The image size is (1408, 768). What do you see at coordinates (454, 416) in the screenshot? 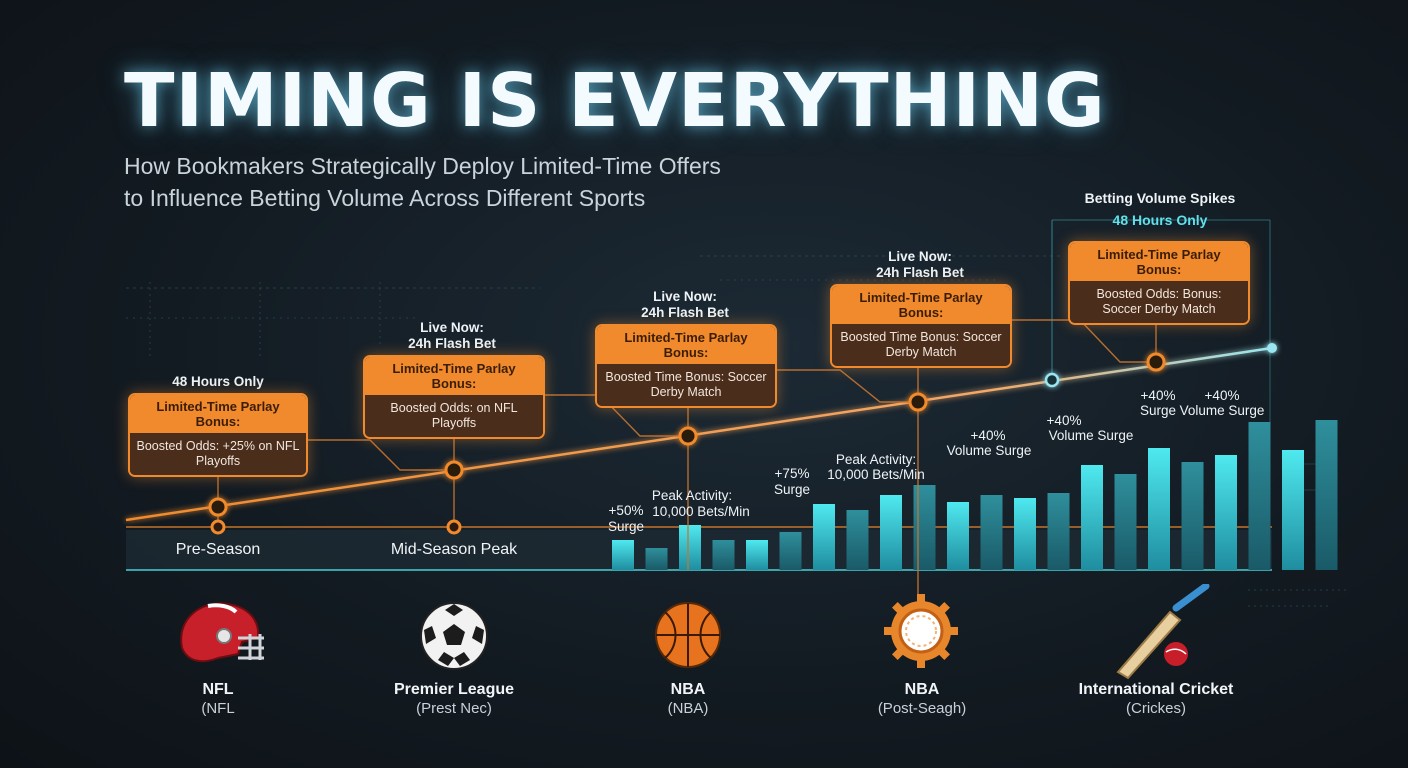
I see `offer-body: Boosted Odds: on NFL Playoffs` at bounding box center [454, 416].